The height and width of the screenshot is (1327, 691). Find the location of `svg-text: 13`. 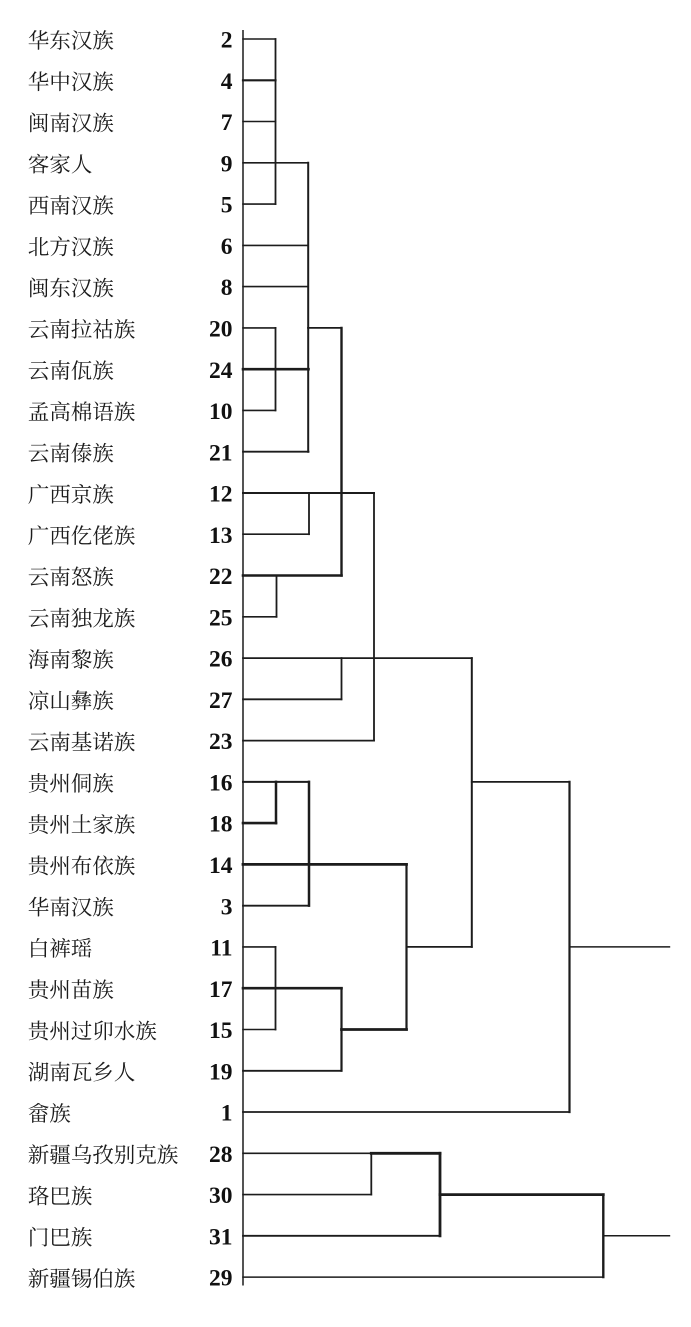

svg-text: 13 is located at coordinates (221, 536).